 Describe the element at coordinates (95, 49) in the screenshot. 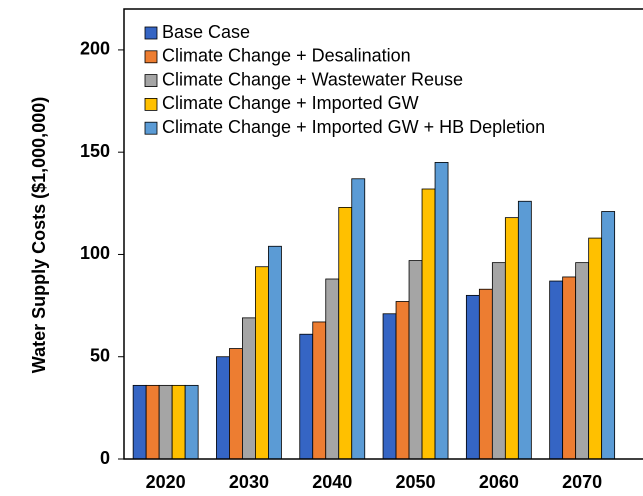

I see `y-tick-label: 200` at that location.